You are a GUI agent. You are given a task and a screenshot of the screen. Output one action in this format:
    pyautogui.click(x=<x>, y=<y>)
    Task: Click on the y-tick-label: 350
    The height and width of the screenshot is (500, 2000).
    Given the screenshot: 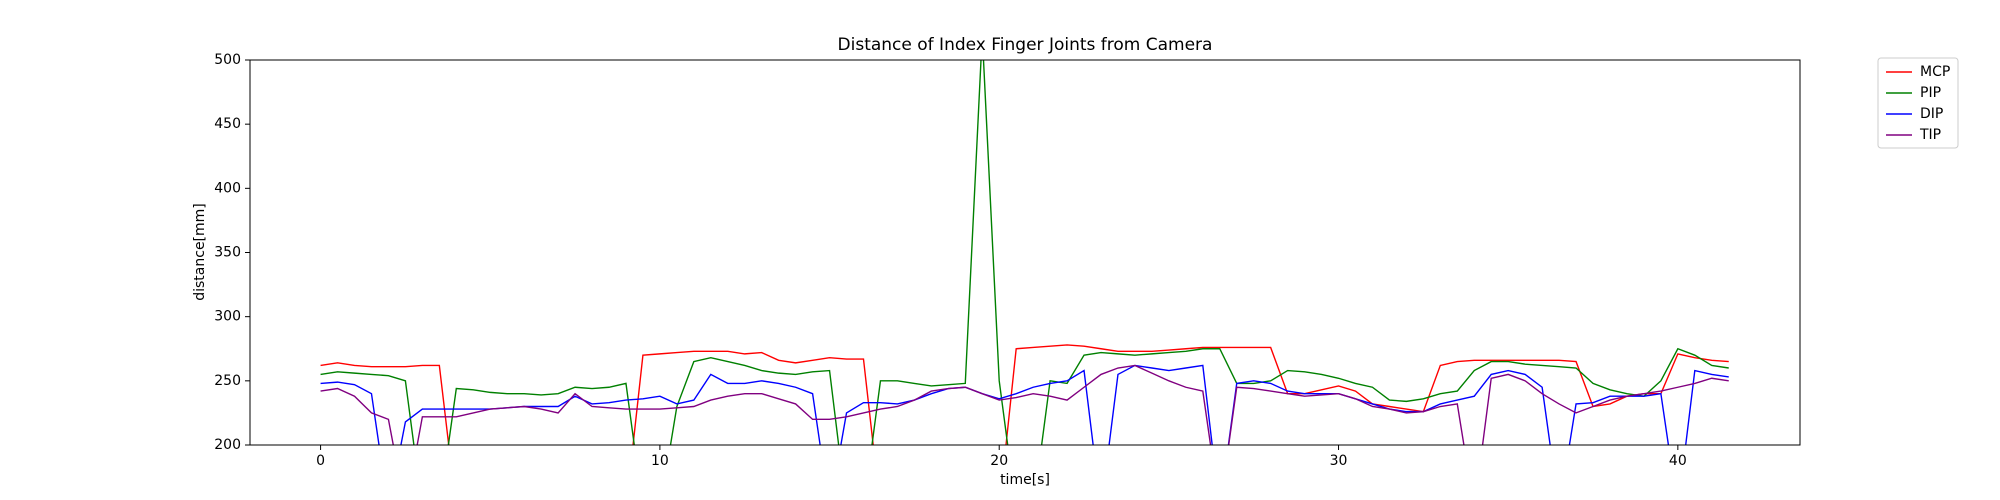 What is the action you would take?
    pyautogui.click(x=227, y=253)
    